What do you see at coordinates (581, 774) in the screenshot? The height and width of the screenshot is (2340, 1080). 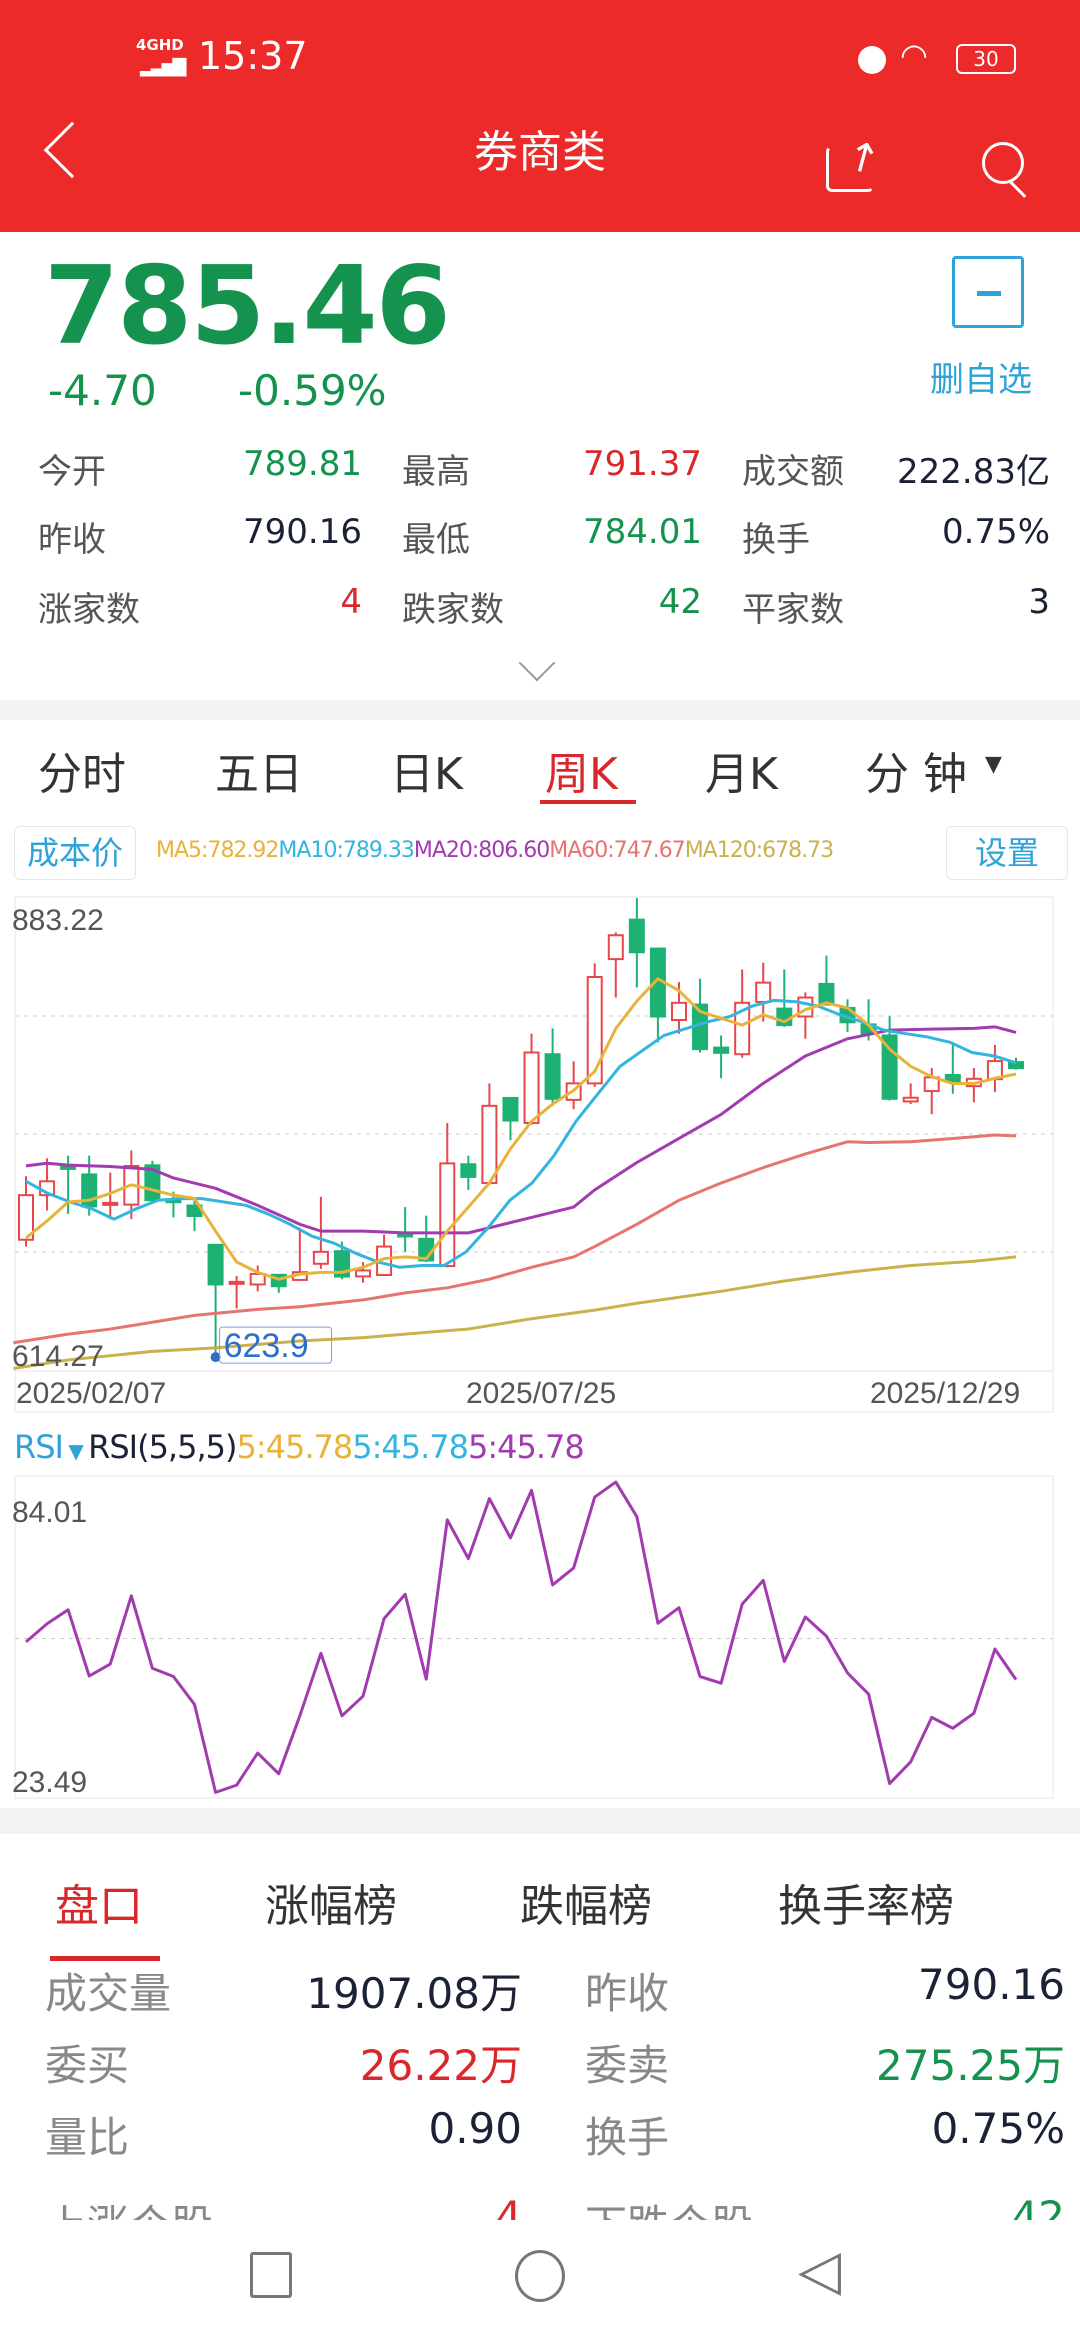 I see `tab-period: 周K` at bounding box center [581, 774].